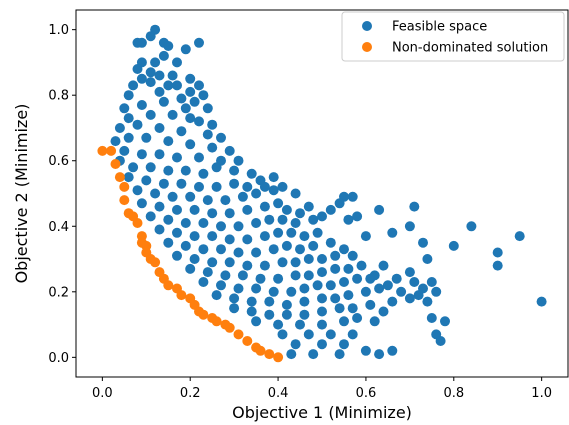 The image size is (569, 425). What do you see at coordinates (278, 393) in the screenshot?
I see `x-tick-label: 0.4` at bounding box center [278, 393].